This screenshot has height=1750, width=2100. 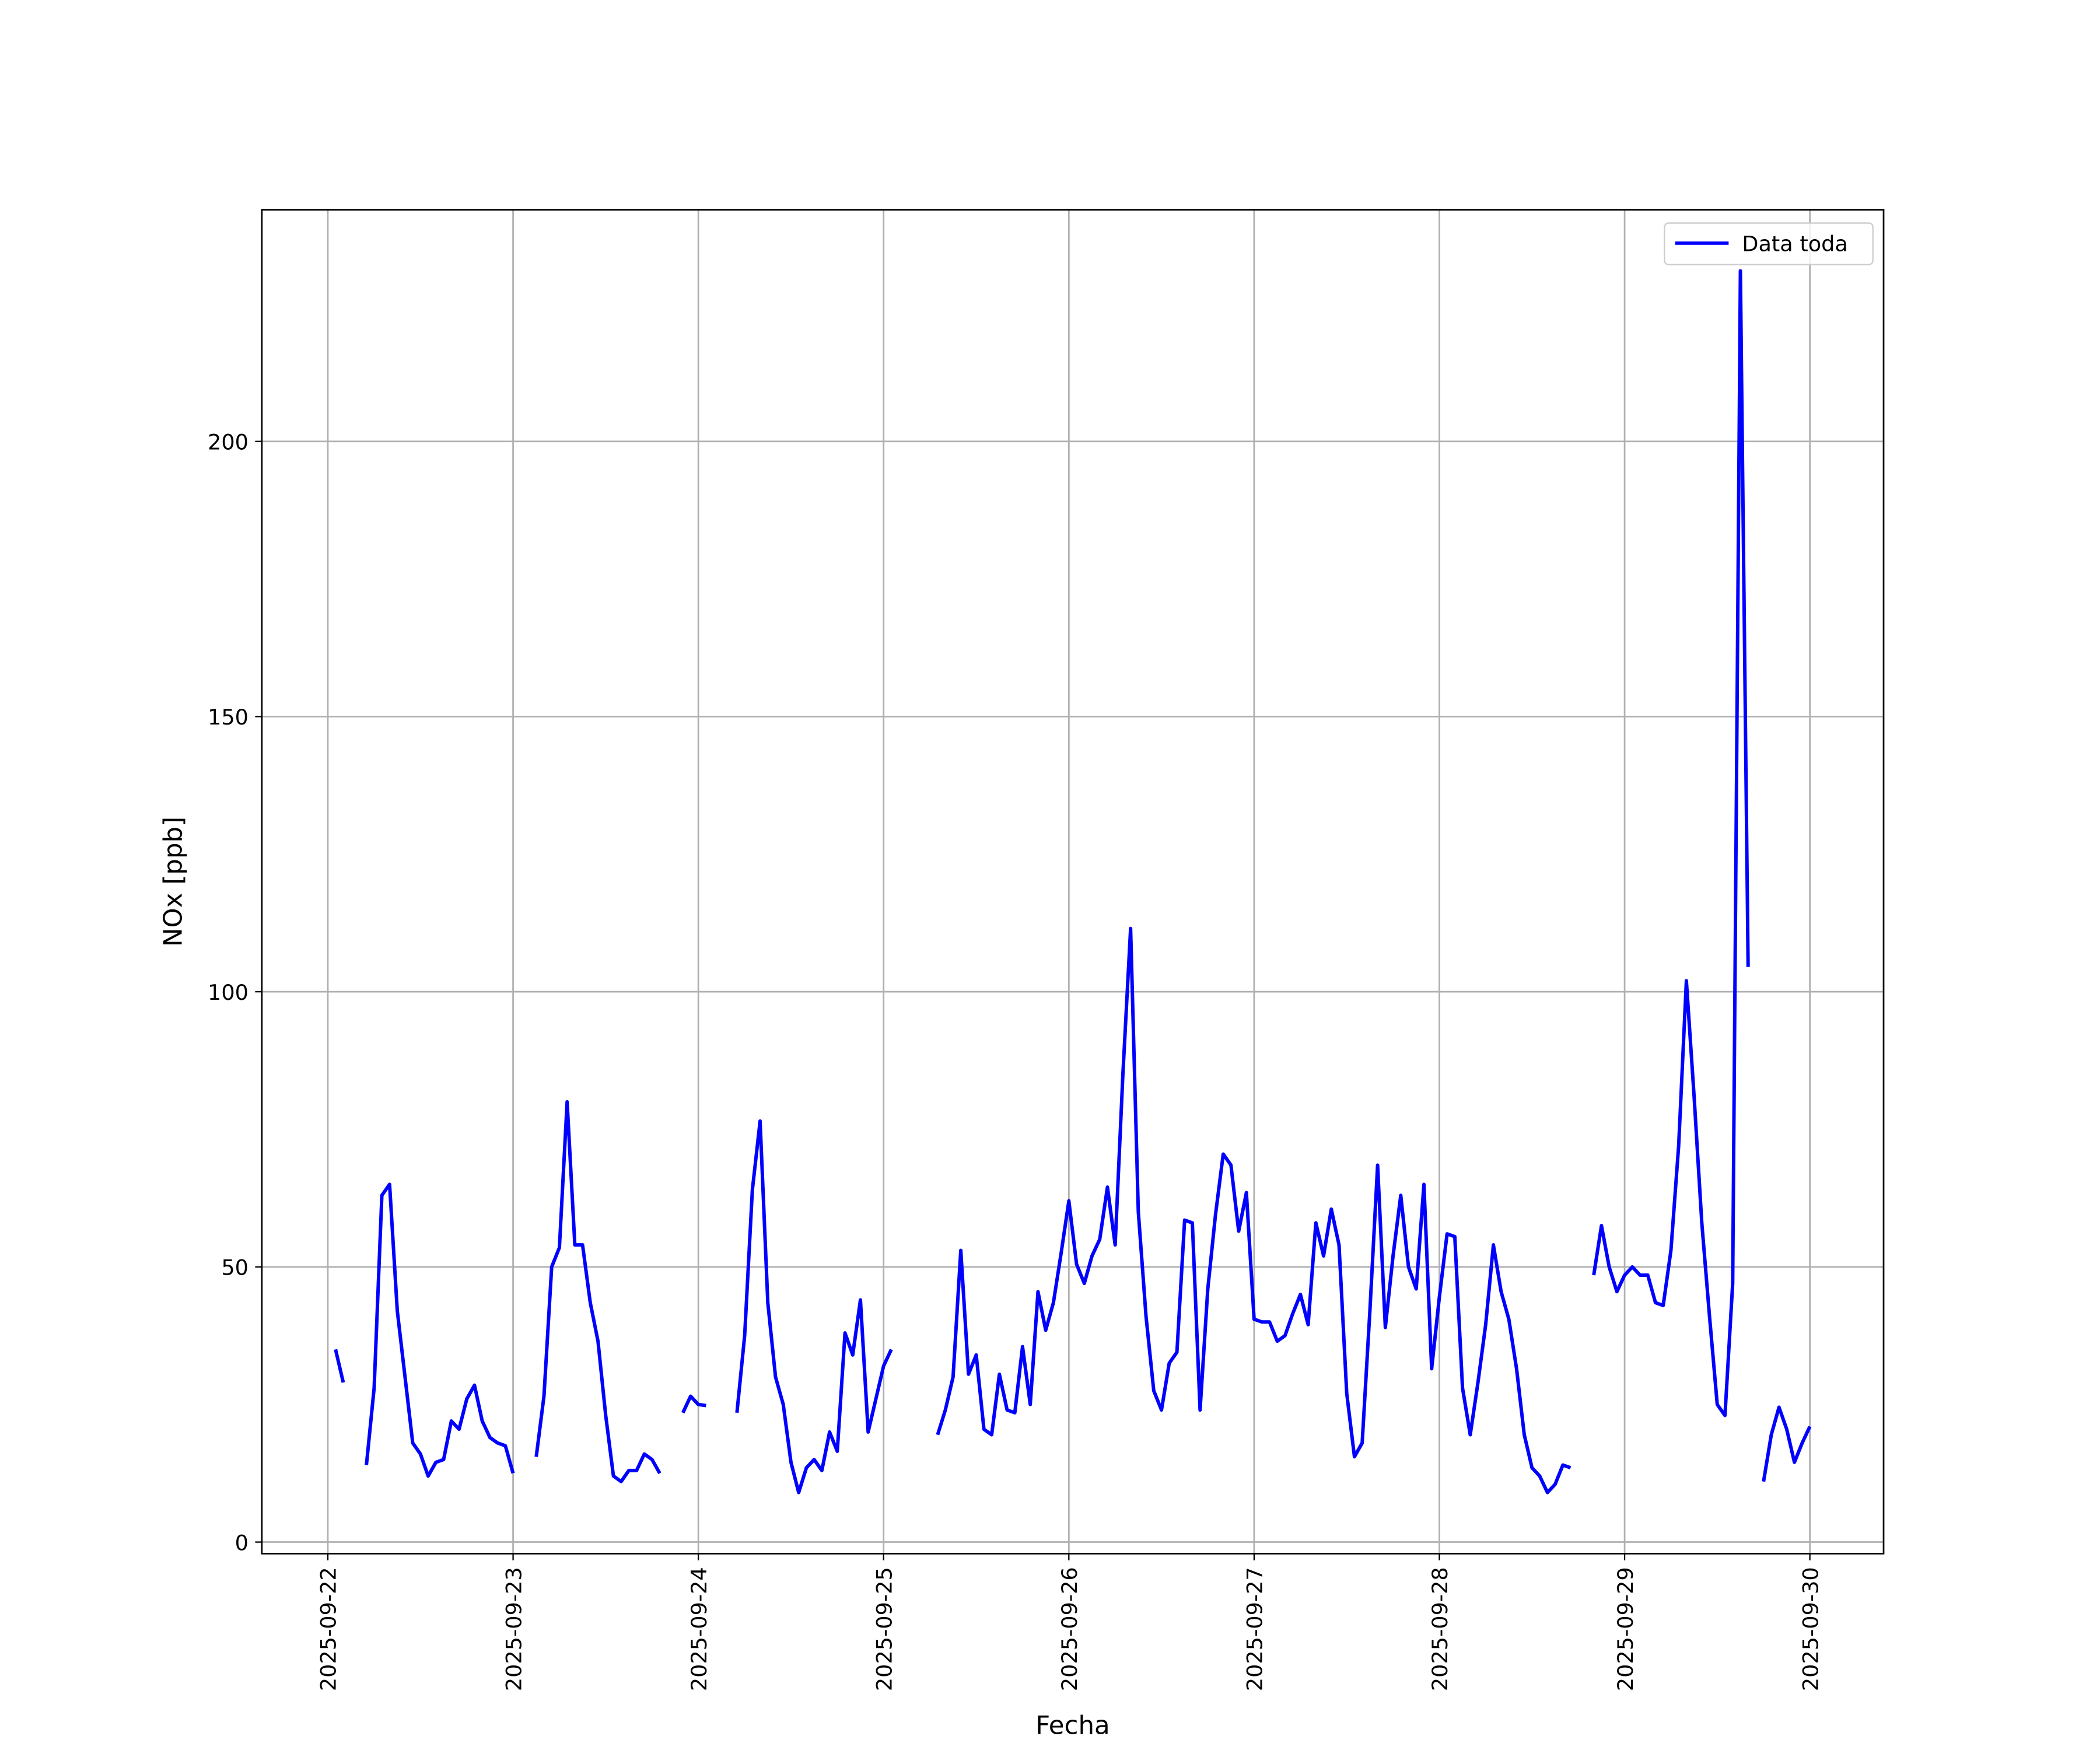 What do you see at coordinates (1625, 1629) in the screenshot?
I see `x-tick-label: 2025-09-29` at bounding box center [1625, 1629].